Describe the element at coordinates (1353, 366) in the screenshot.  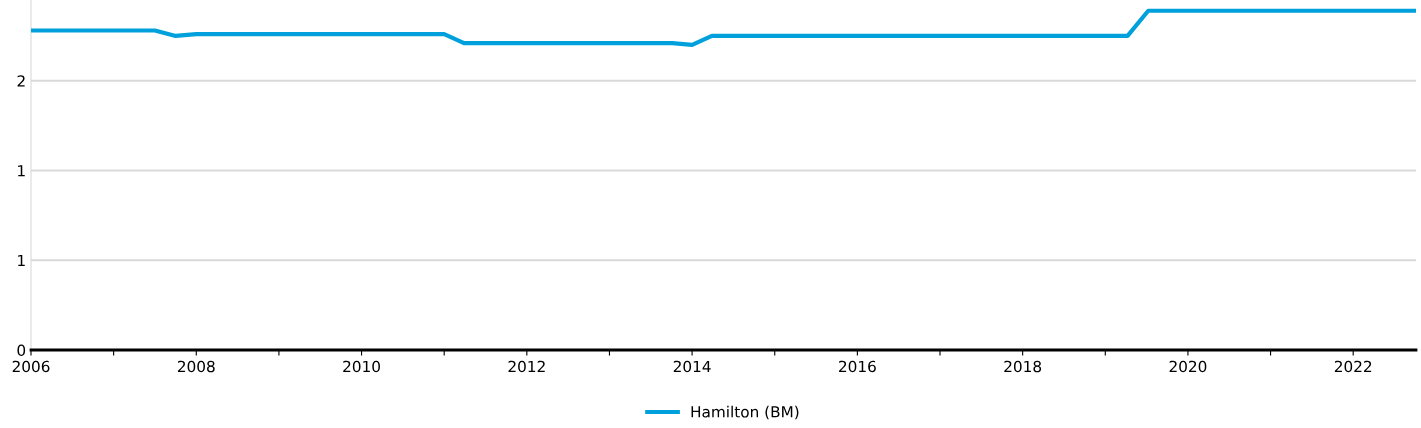
I see `x-tick-label: 2022` at that location.